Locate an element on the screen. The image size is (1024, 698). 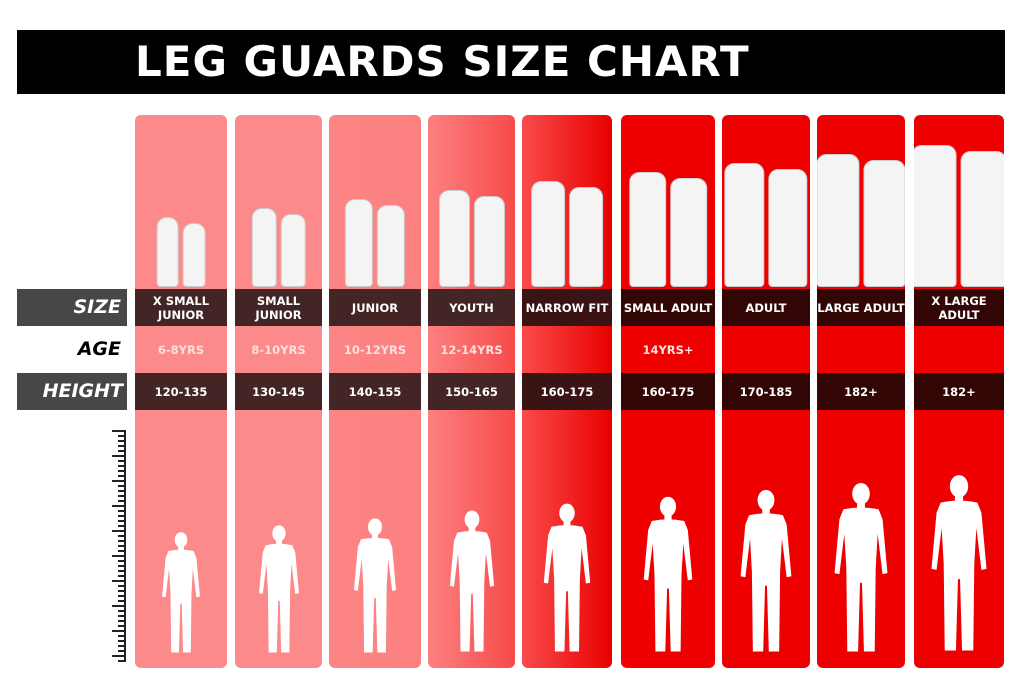
size-column: NARROW FIT 160-175 is located at coordinates (567, 391).